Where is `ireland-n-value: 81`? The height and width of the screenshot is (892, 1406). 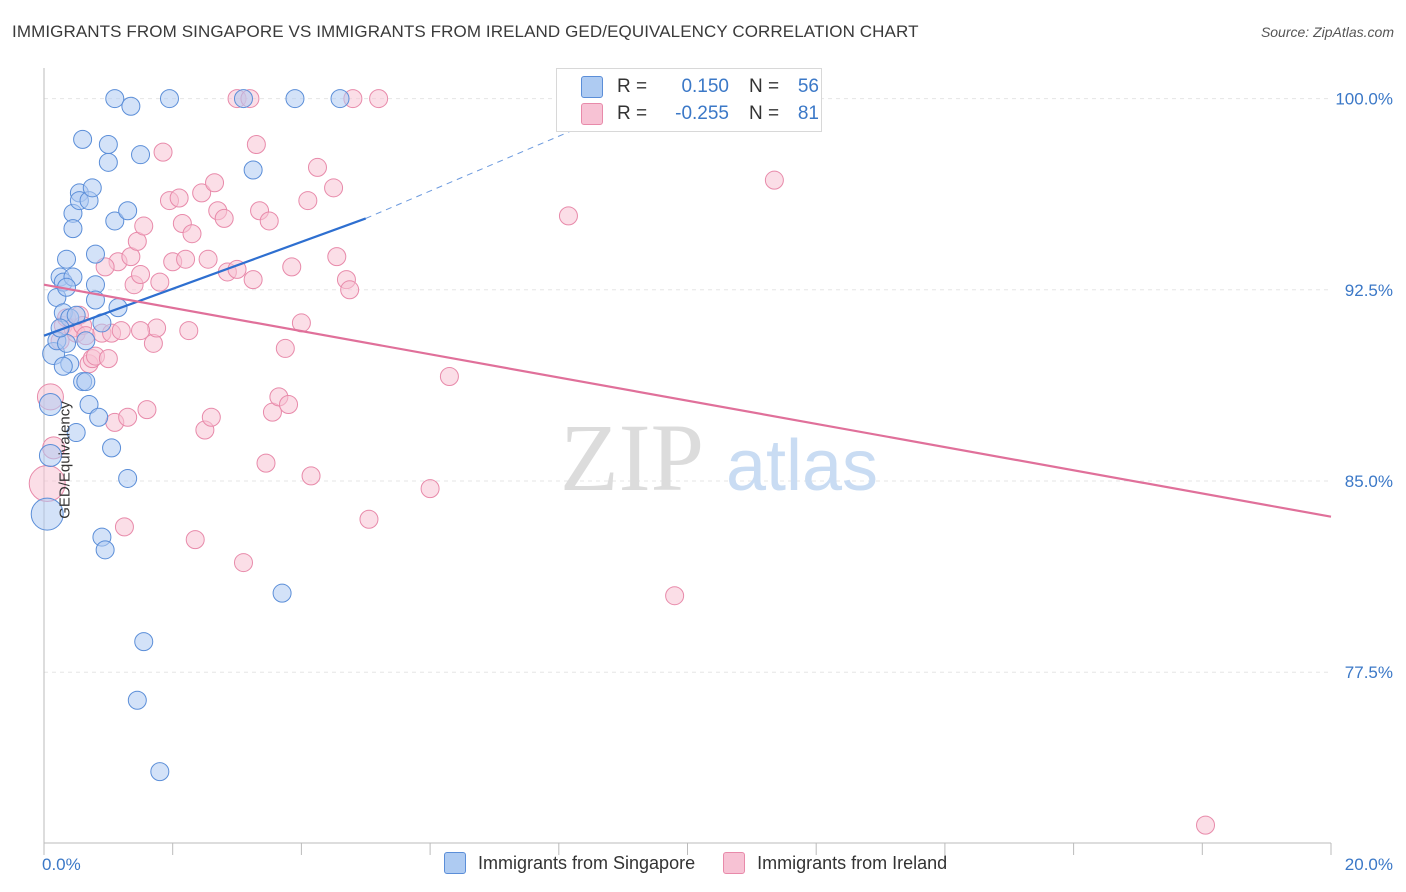 ireland-n-value: 81 is located at coordinates (808, 113).